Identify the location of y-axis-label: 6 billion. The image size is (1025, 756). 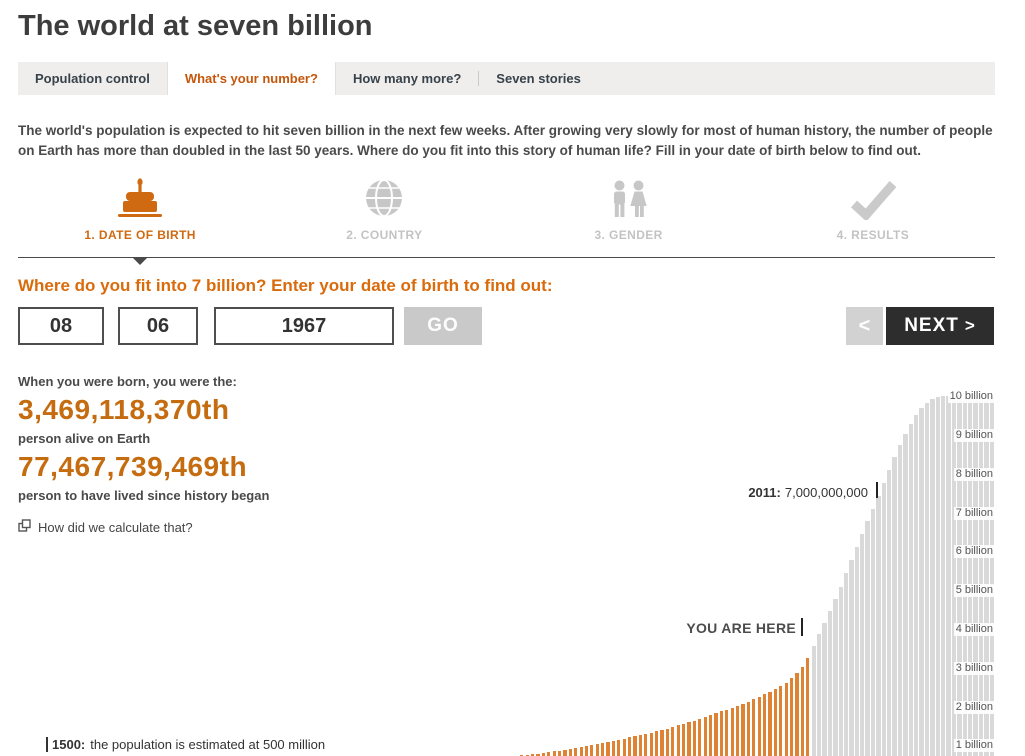
(974, 551).